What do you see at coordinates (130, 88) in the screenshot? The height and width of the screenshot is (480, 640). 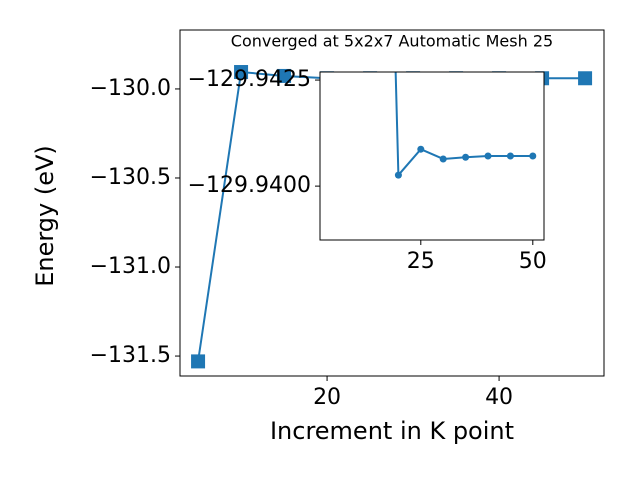 I see `y-tick-label: −130.0` at bounding box center [130, 88].